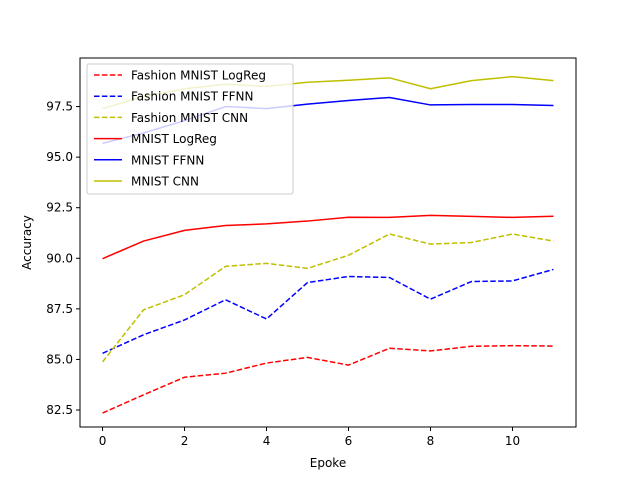  Describe the element at coordinates (167, 160) in the screenshot. I see `legend-label: MNIST FFNN` at that location.